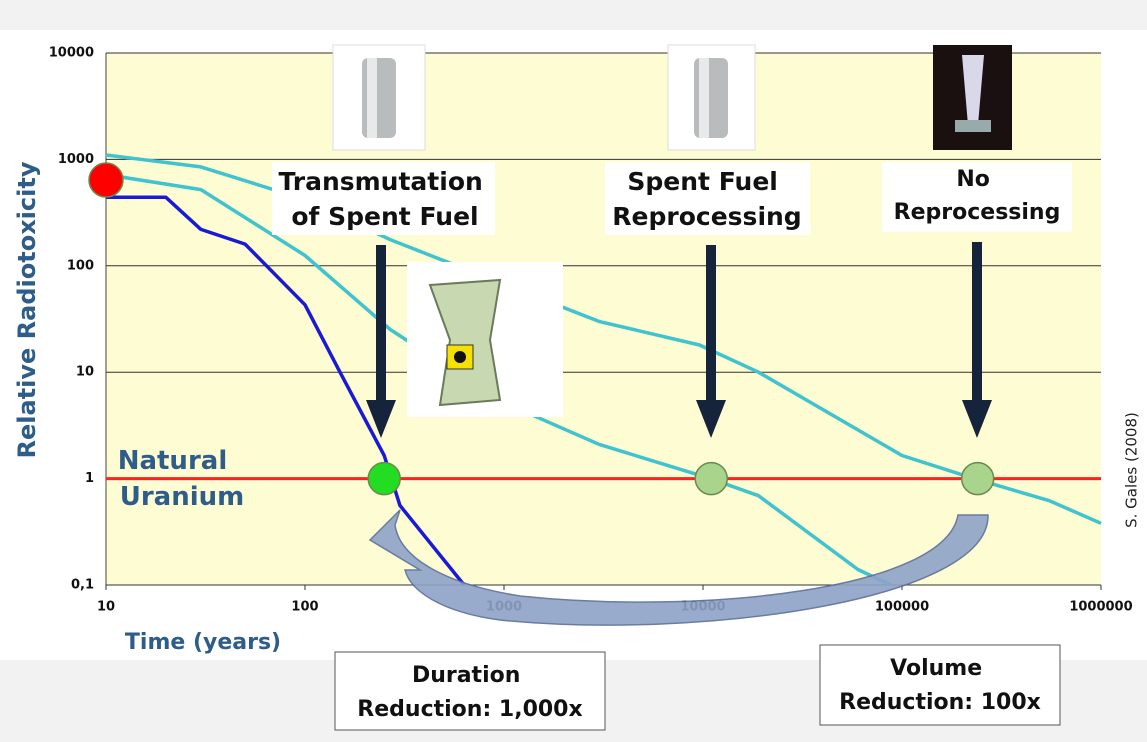 Image resolution: width=1147 pixels, height=742 pixels. What do you see at coordinates (573, 15) in the screenshot?
I see `top-strip` at bounding box center [573, 15].